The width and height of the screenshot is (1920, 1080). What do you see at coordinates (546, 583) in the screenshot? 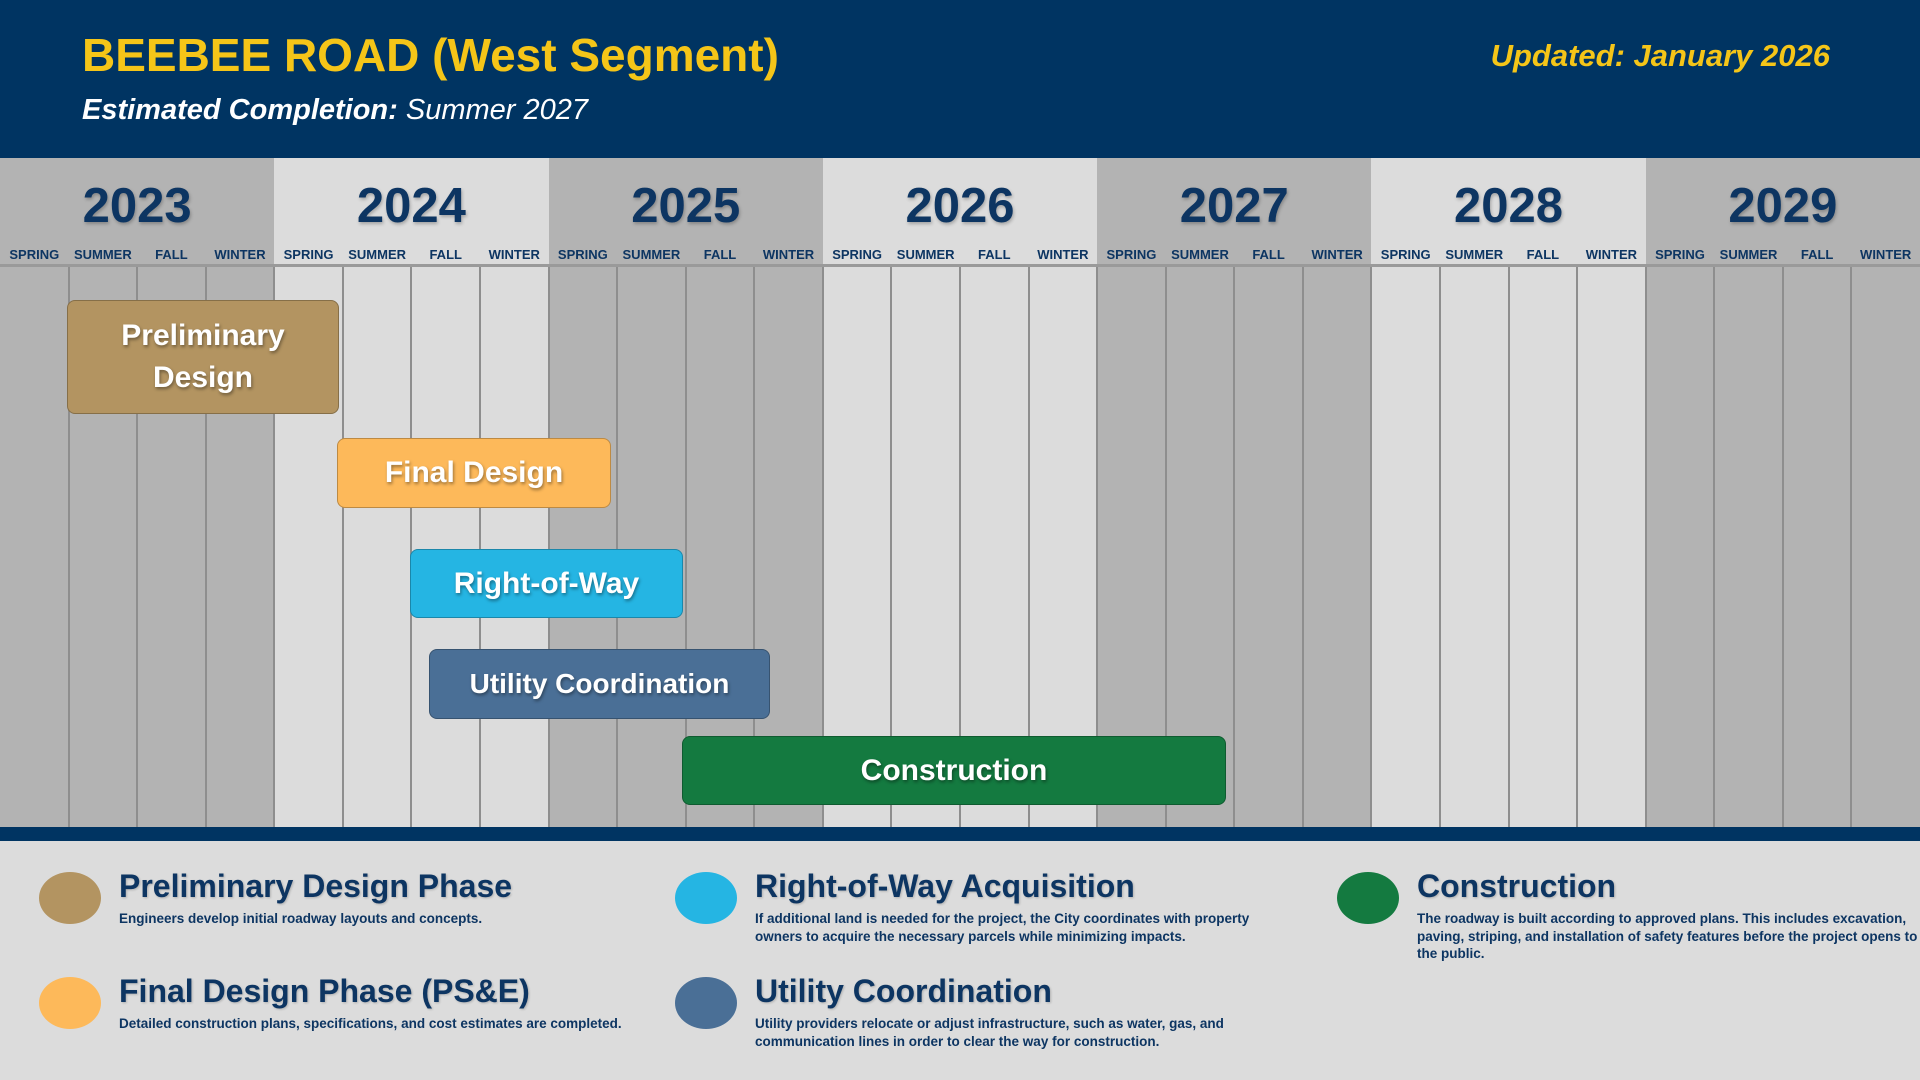
I see `phase-bar: Right-of-Way` at bounding box center [546, 583].